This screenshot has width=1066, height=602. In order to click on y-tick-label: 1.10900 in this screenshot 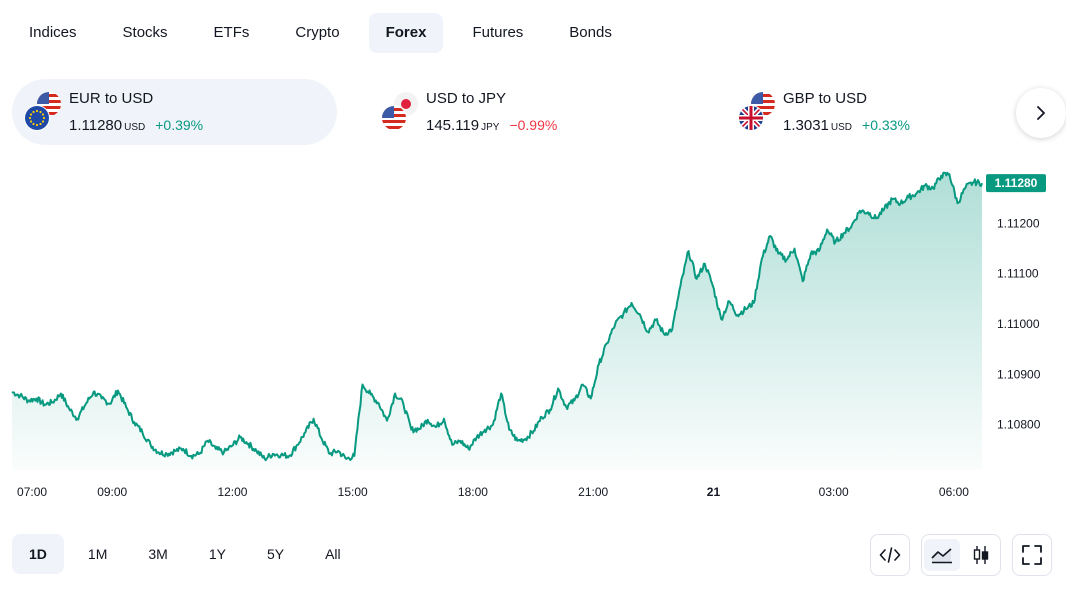, I will do `click(1019, 374)`.